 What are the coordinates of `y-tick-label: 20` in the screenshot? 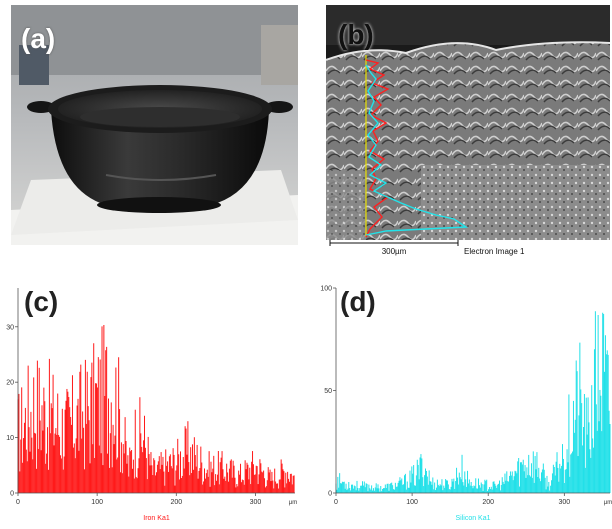 It's located at (10, 383).